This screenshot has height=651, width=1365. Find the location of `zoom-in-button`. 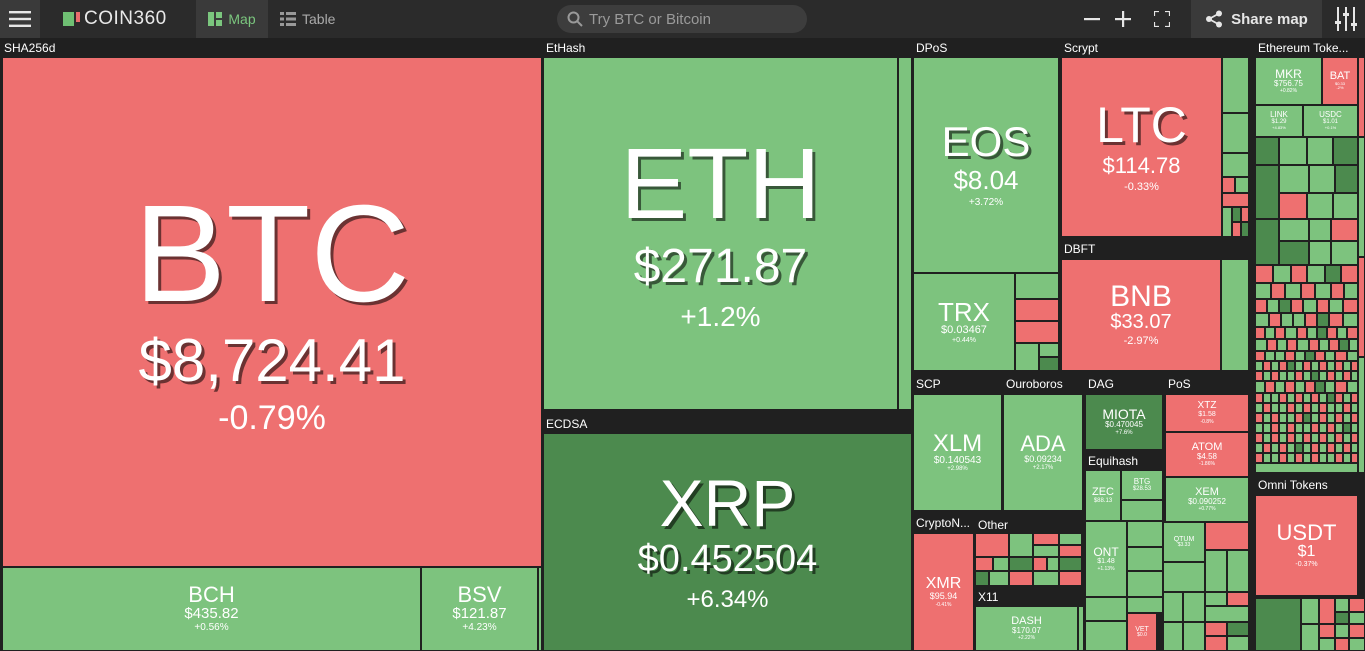

zoom-in-button is located at coordinates (1123, 19).